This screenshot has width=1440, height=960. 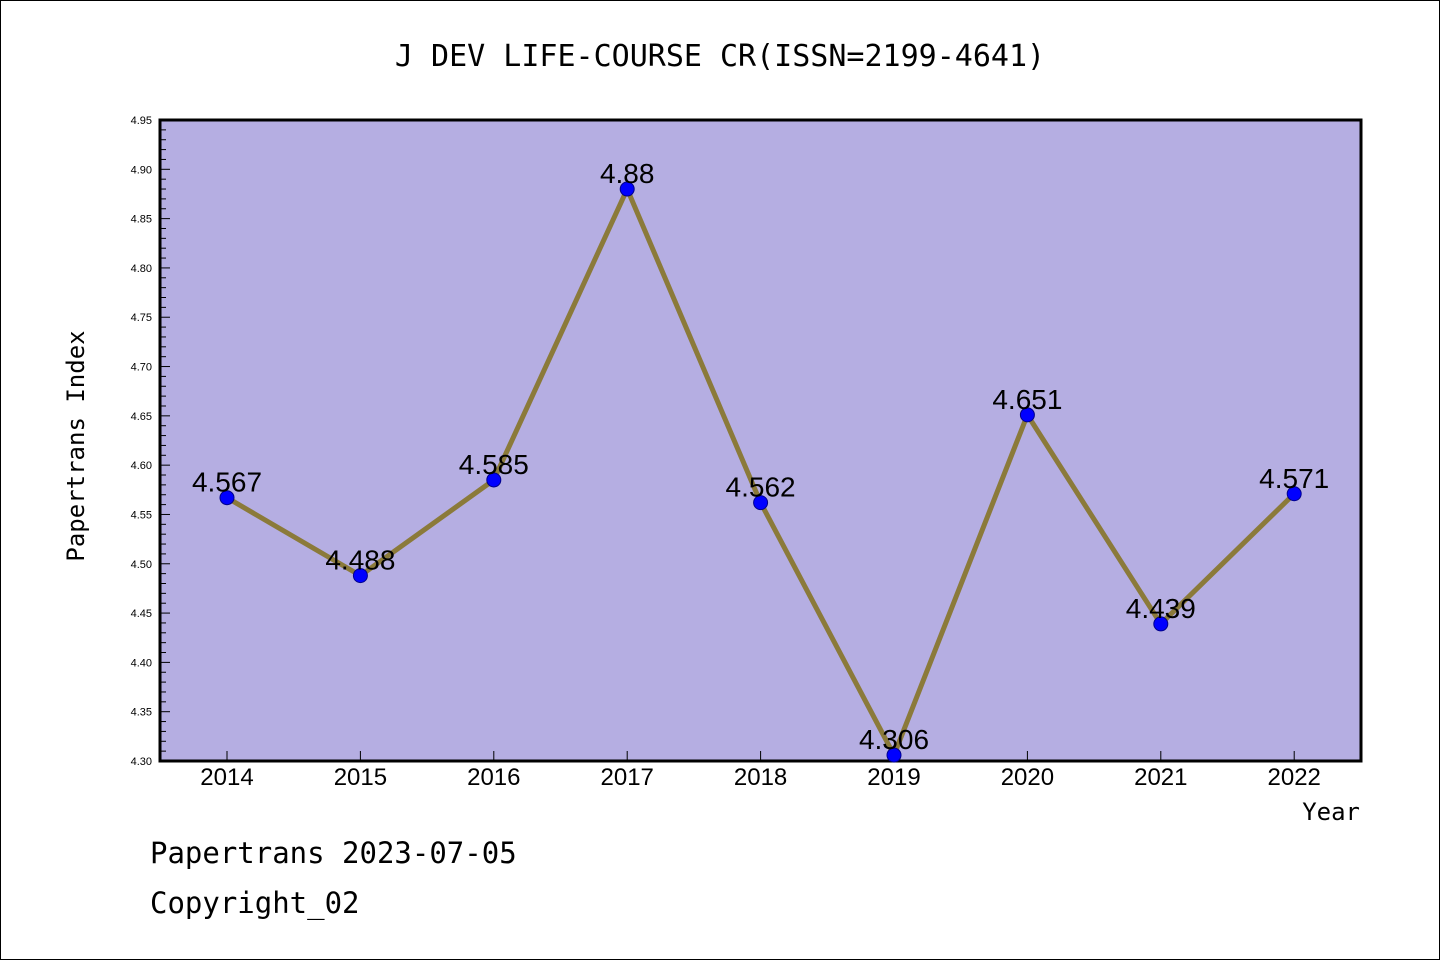 I want to click on y-tick-label: 4.40, so click(x=141, y=663).